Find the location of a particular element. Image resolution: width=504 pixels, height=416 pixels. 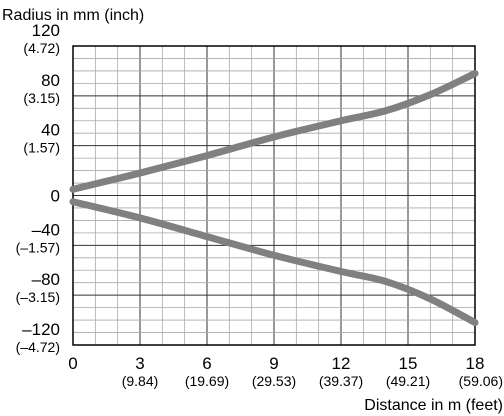

y-tick-label: –40 is located at coordinates (46, 229).